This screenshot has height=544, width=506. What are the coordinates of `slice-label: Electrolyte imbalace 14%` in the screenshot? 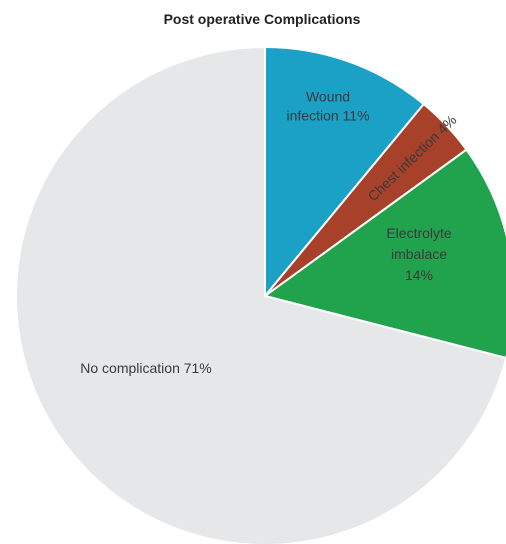 It's located at (419, 254).